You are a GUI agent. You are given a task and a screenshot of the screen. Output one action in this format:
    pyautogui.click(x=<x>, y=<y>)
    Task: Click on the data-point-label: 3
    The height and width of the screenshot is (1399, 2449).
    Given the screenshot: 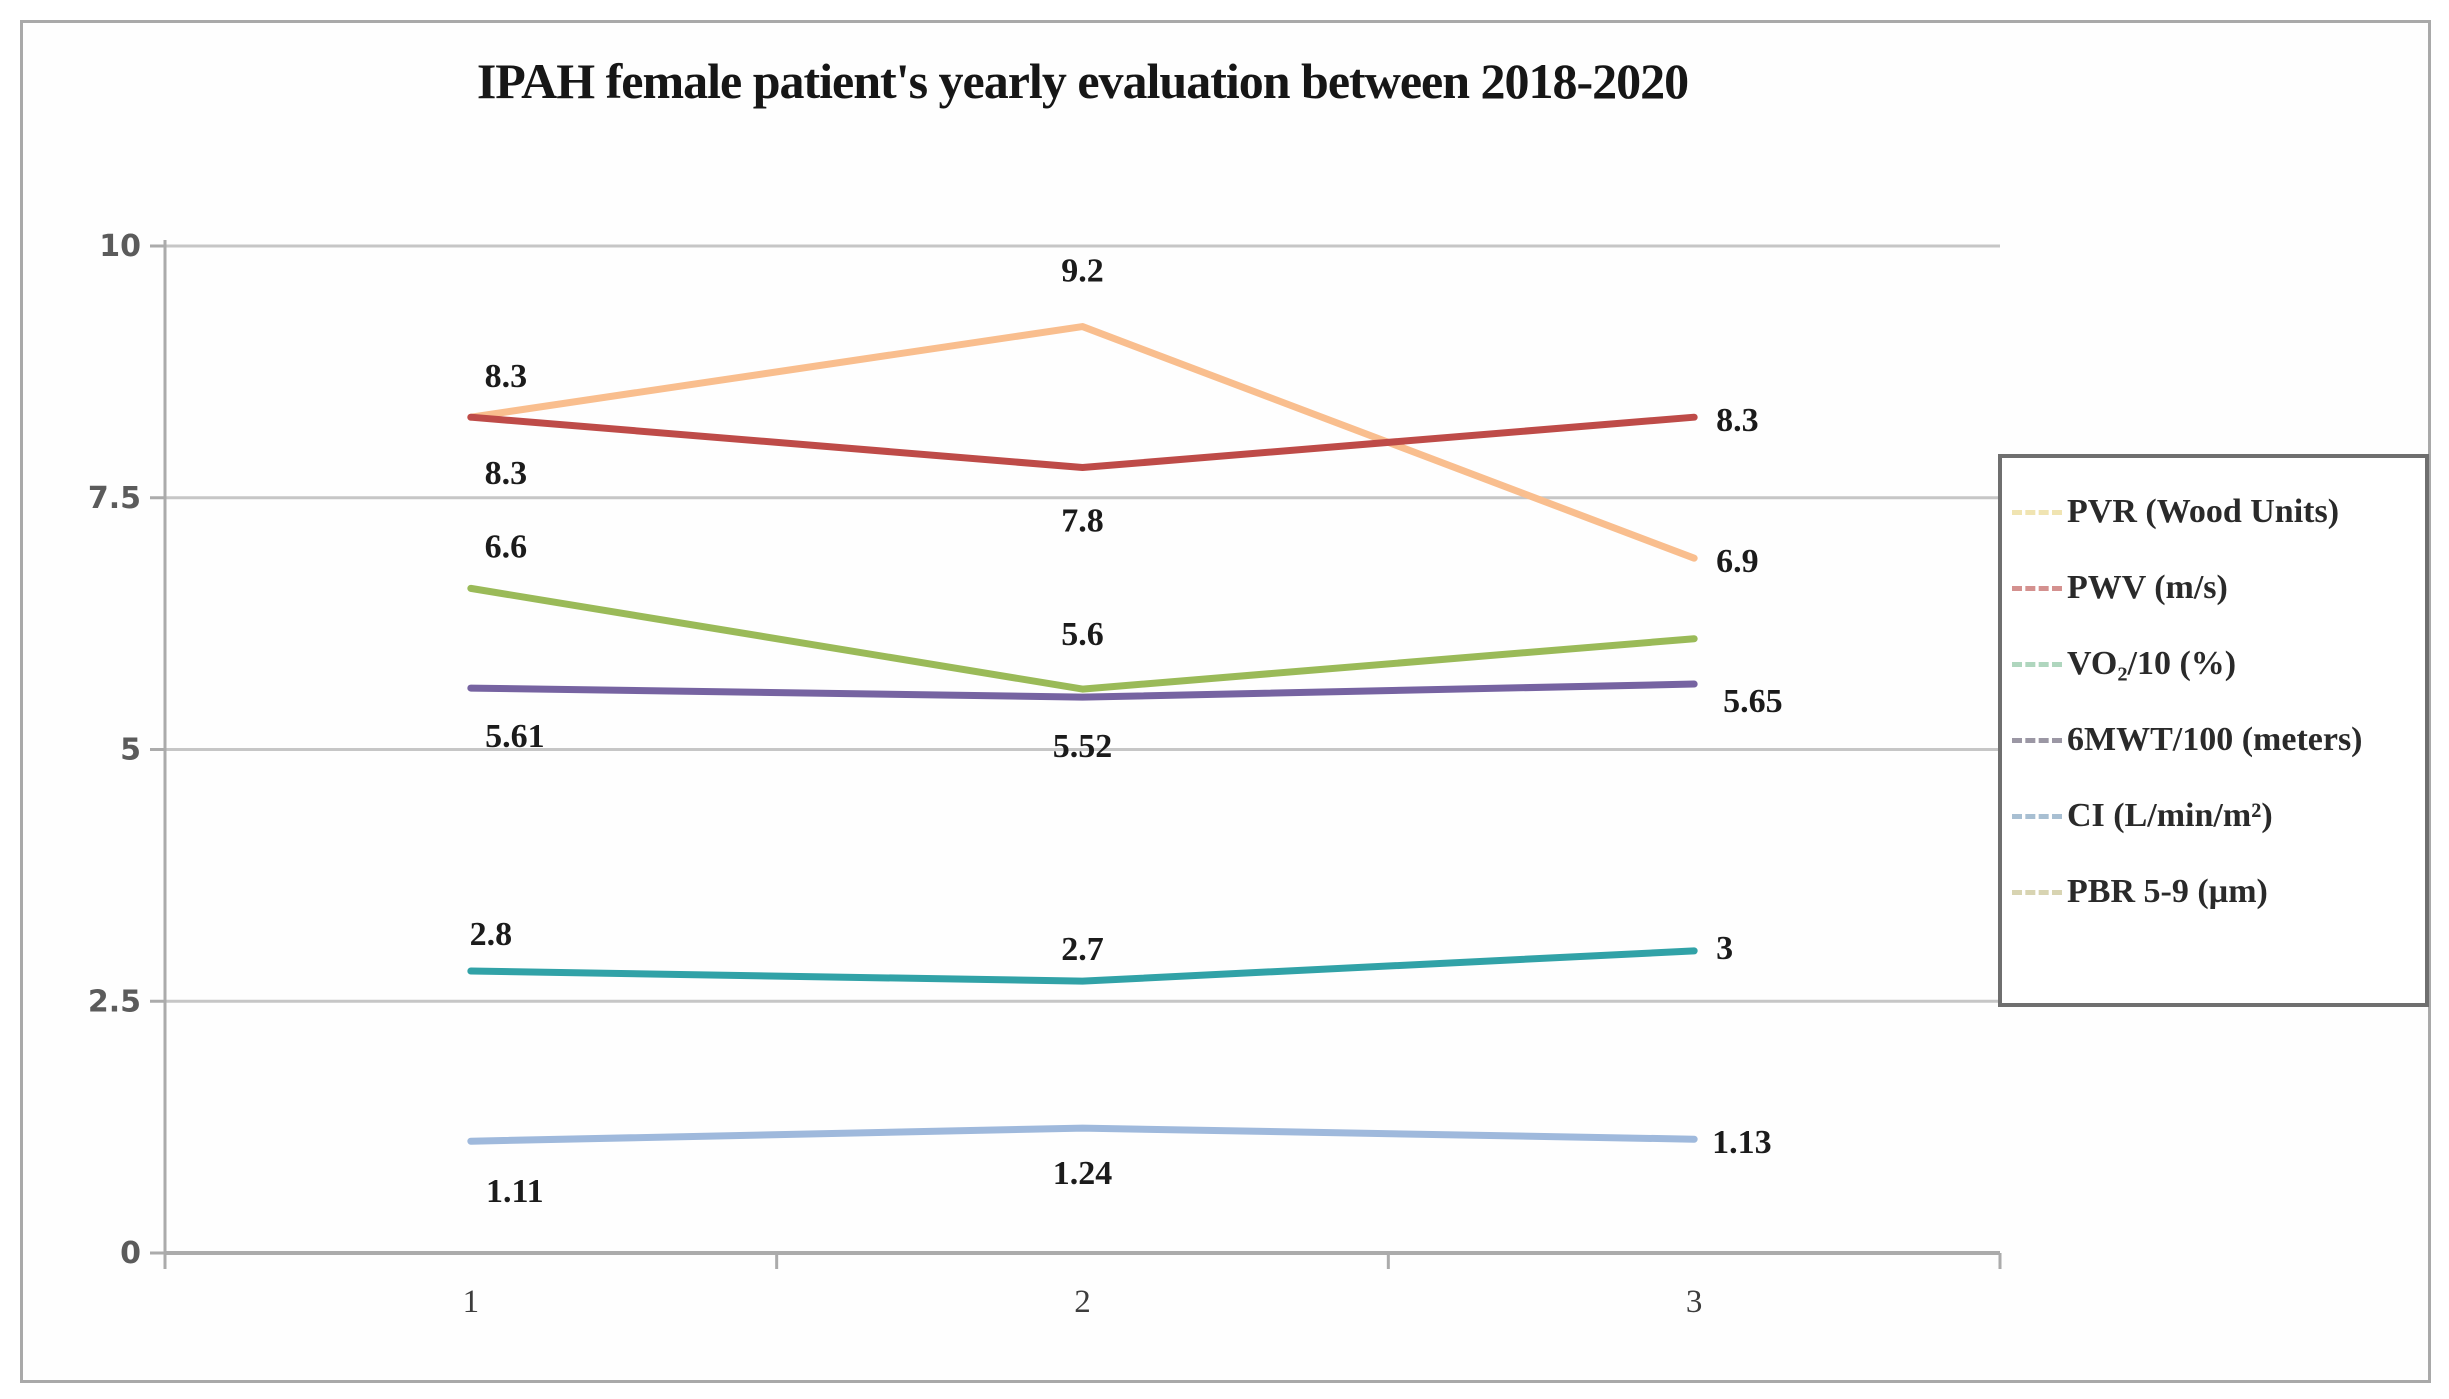 What is the action you would take?
    pyautogui.click(x=1724, y=948)
    